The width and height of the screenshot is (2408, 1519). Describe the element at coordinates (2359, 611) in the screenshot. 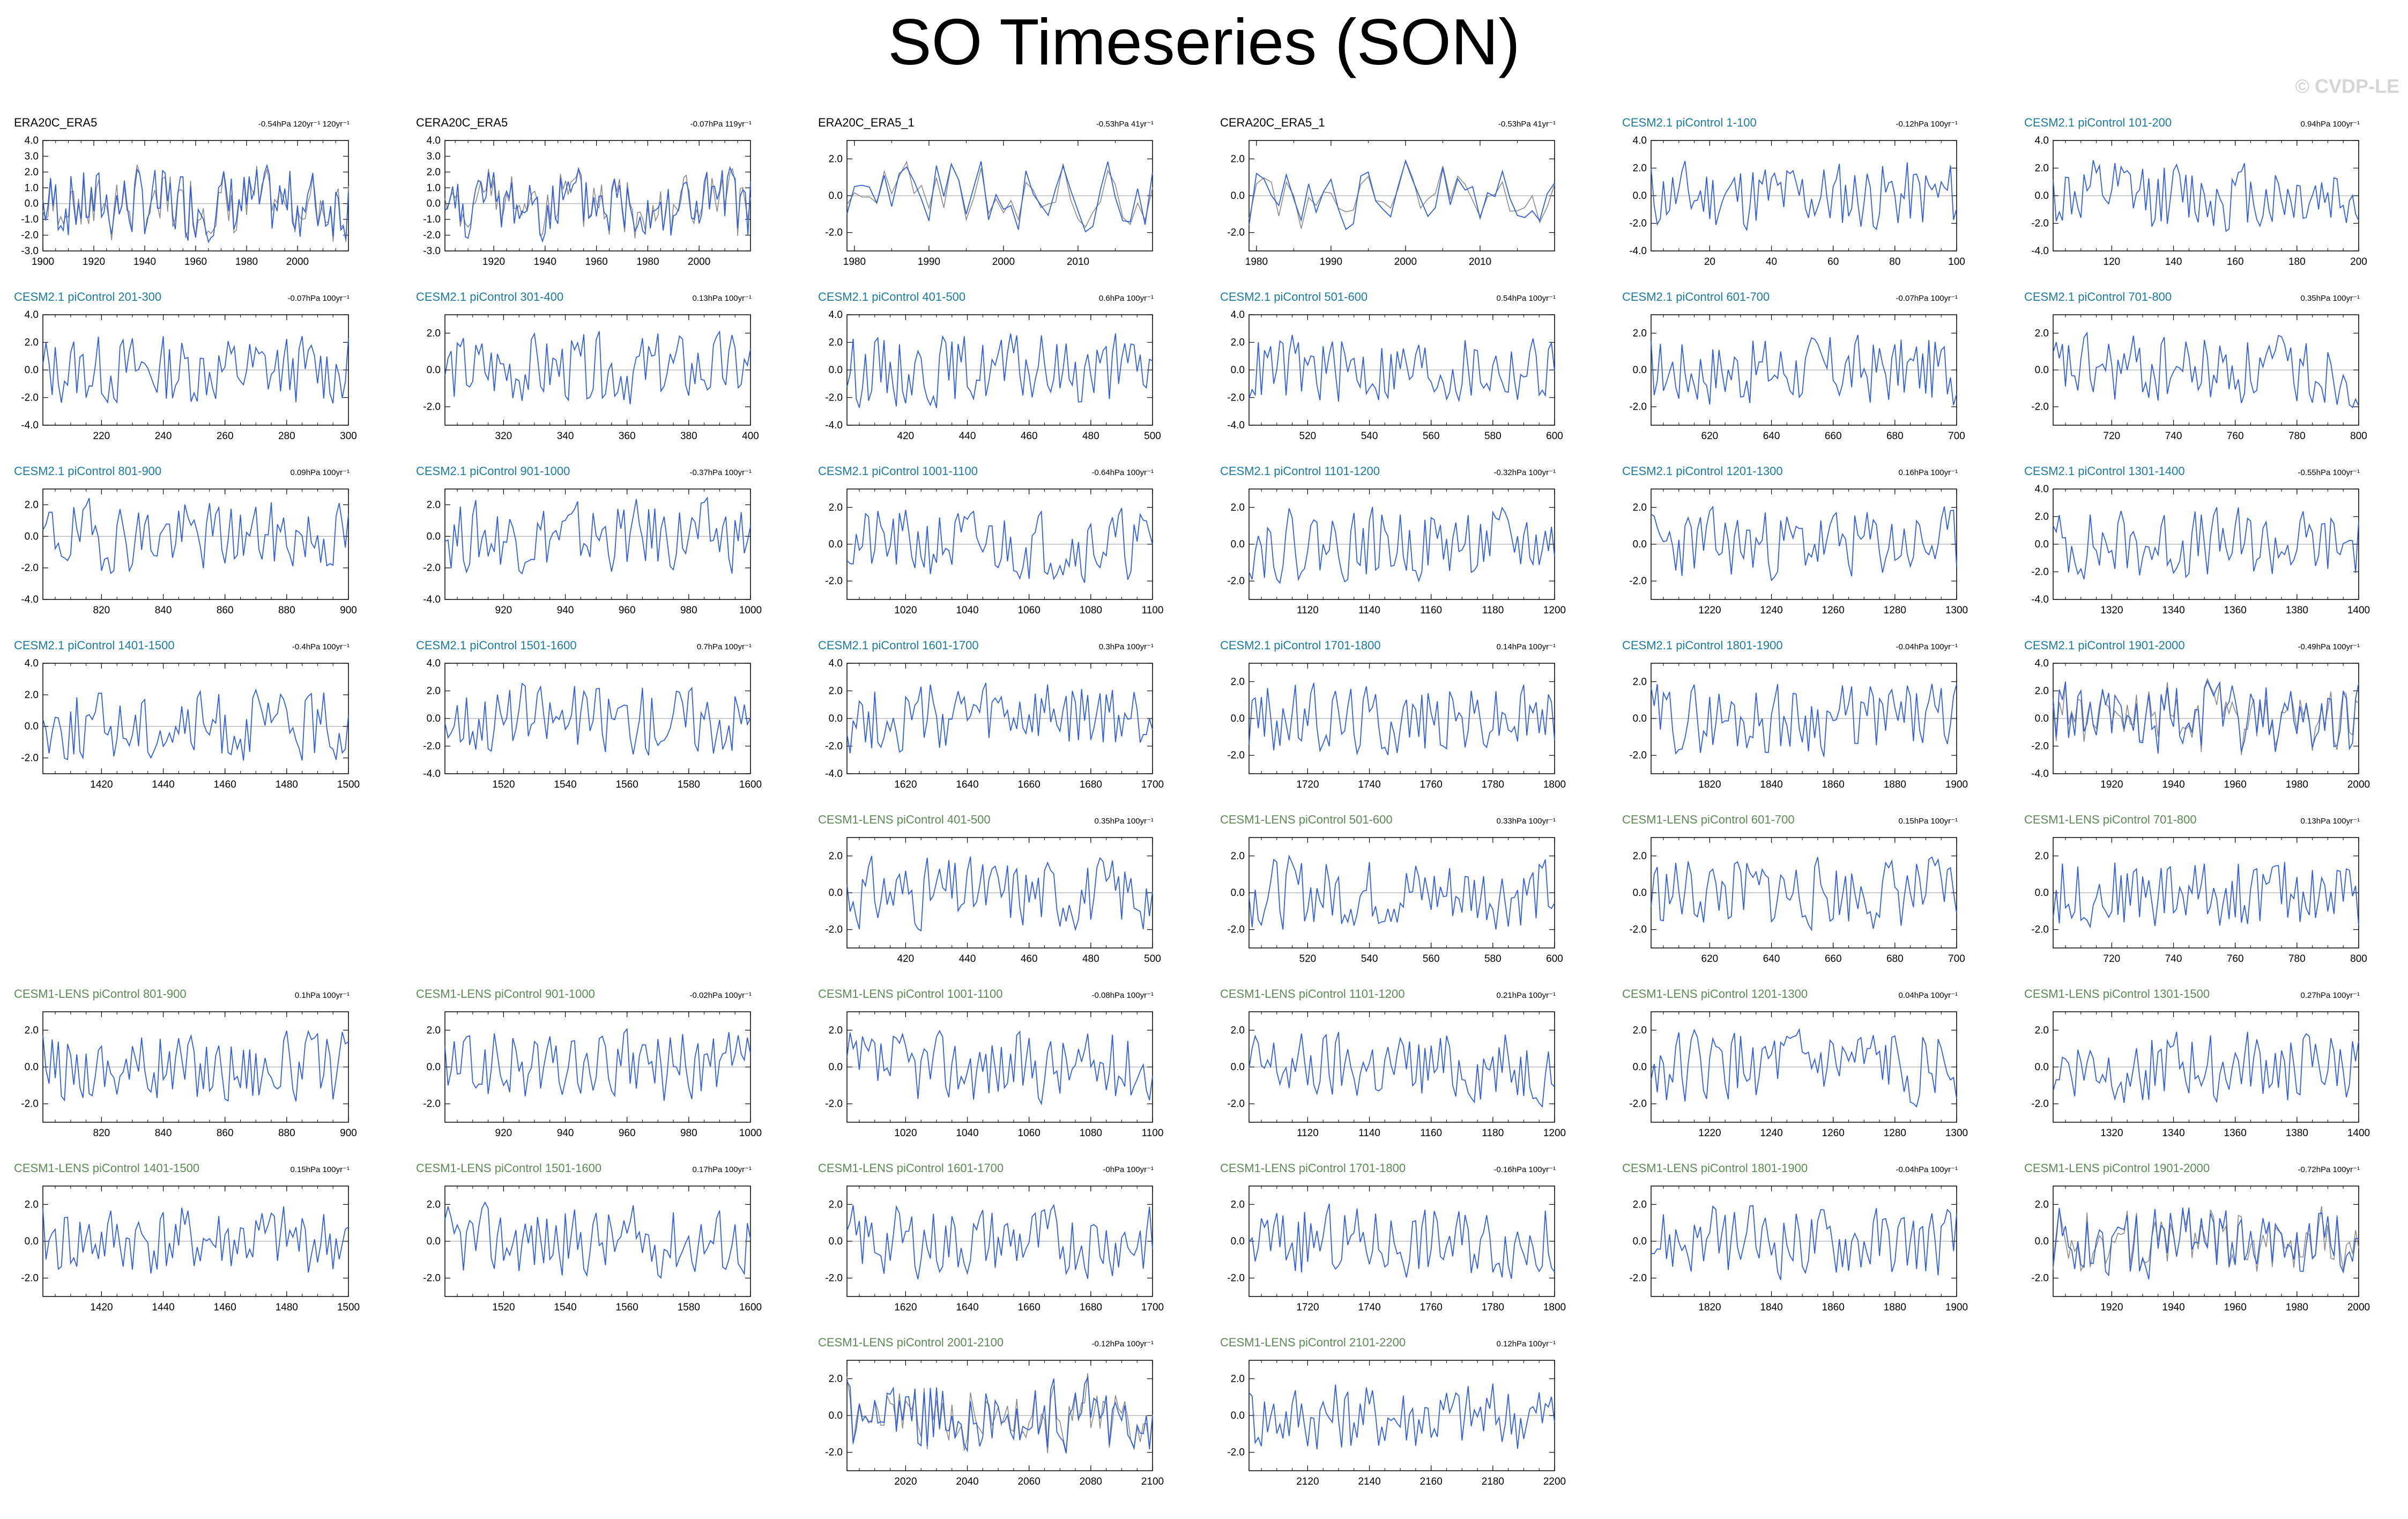

I see `x-tick-label: 1400` at that location.